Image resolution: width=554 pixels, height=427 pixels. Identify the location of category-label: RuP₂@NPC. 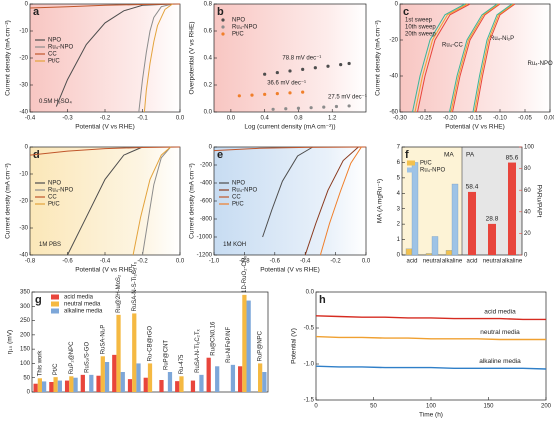
(72, 357).